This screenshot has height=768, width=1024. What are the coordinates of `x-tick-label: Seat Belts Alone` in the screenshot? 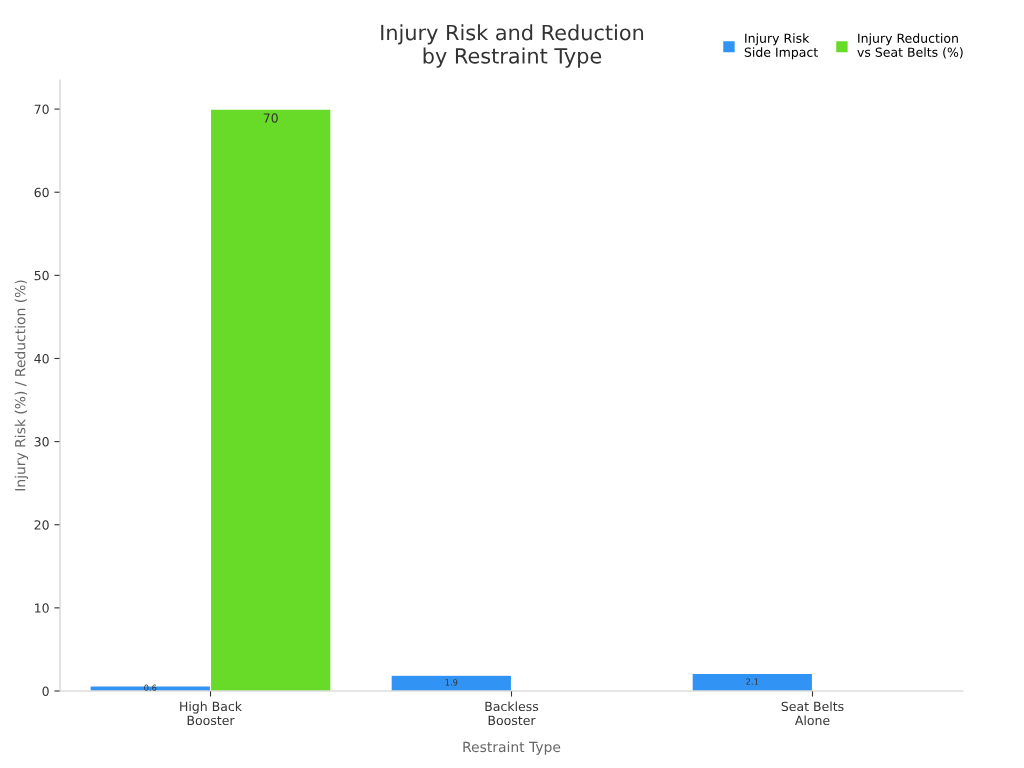 It's located at (812, 713).